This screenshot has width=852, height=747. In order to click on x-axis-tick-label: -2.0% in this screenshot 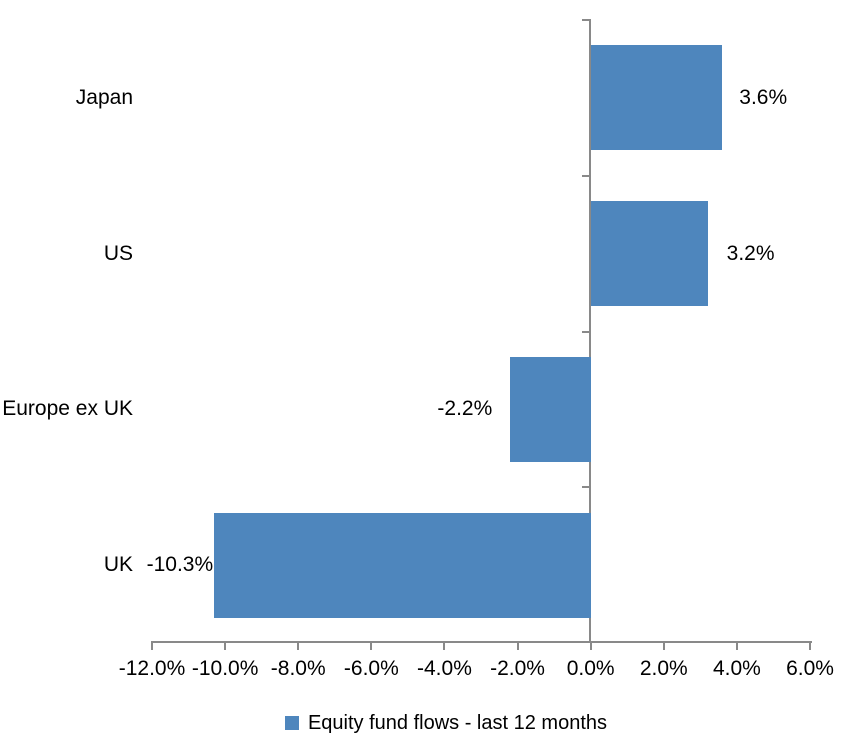, I will do `click(517, 668)`.